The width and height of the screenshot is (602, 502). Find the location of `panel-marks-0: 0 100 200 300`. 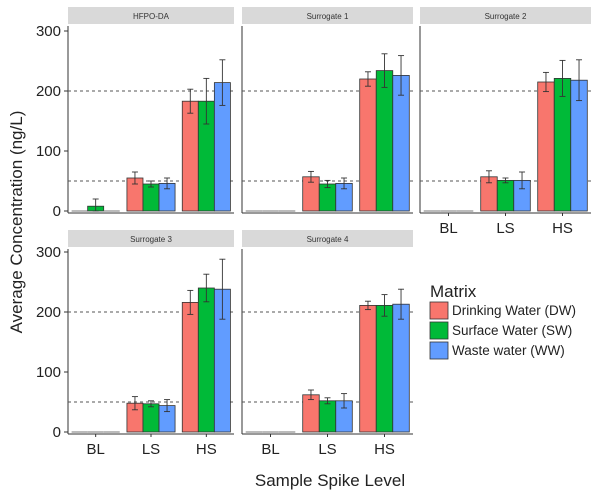

panel-marks-0: 0 100 200 300 is located at coordinates (135, 121).